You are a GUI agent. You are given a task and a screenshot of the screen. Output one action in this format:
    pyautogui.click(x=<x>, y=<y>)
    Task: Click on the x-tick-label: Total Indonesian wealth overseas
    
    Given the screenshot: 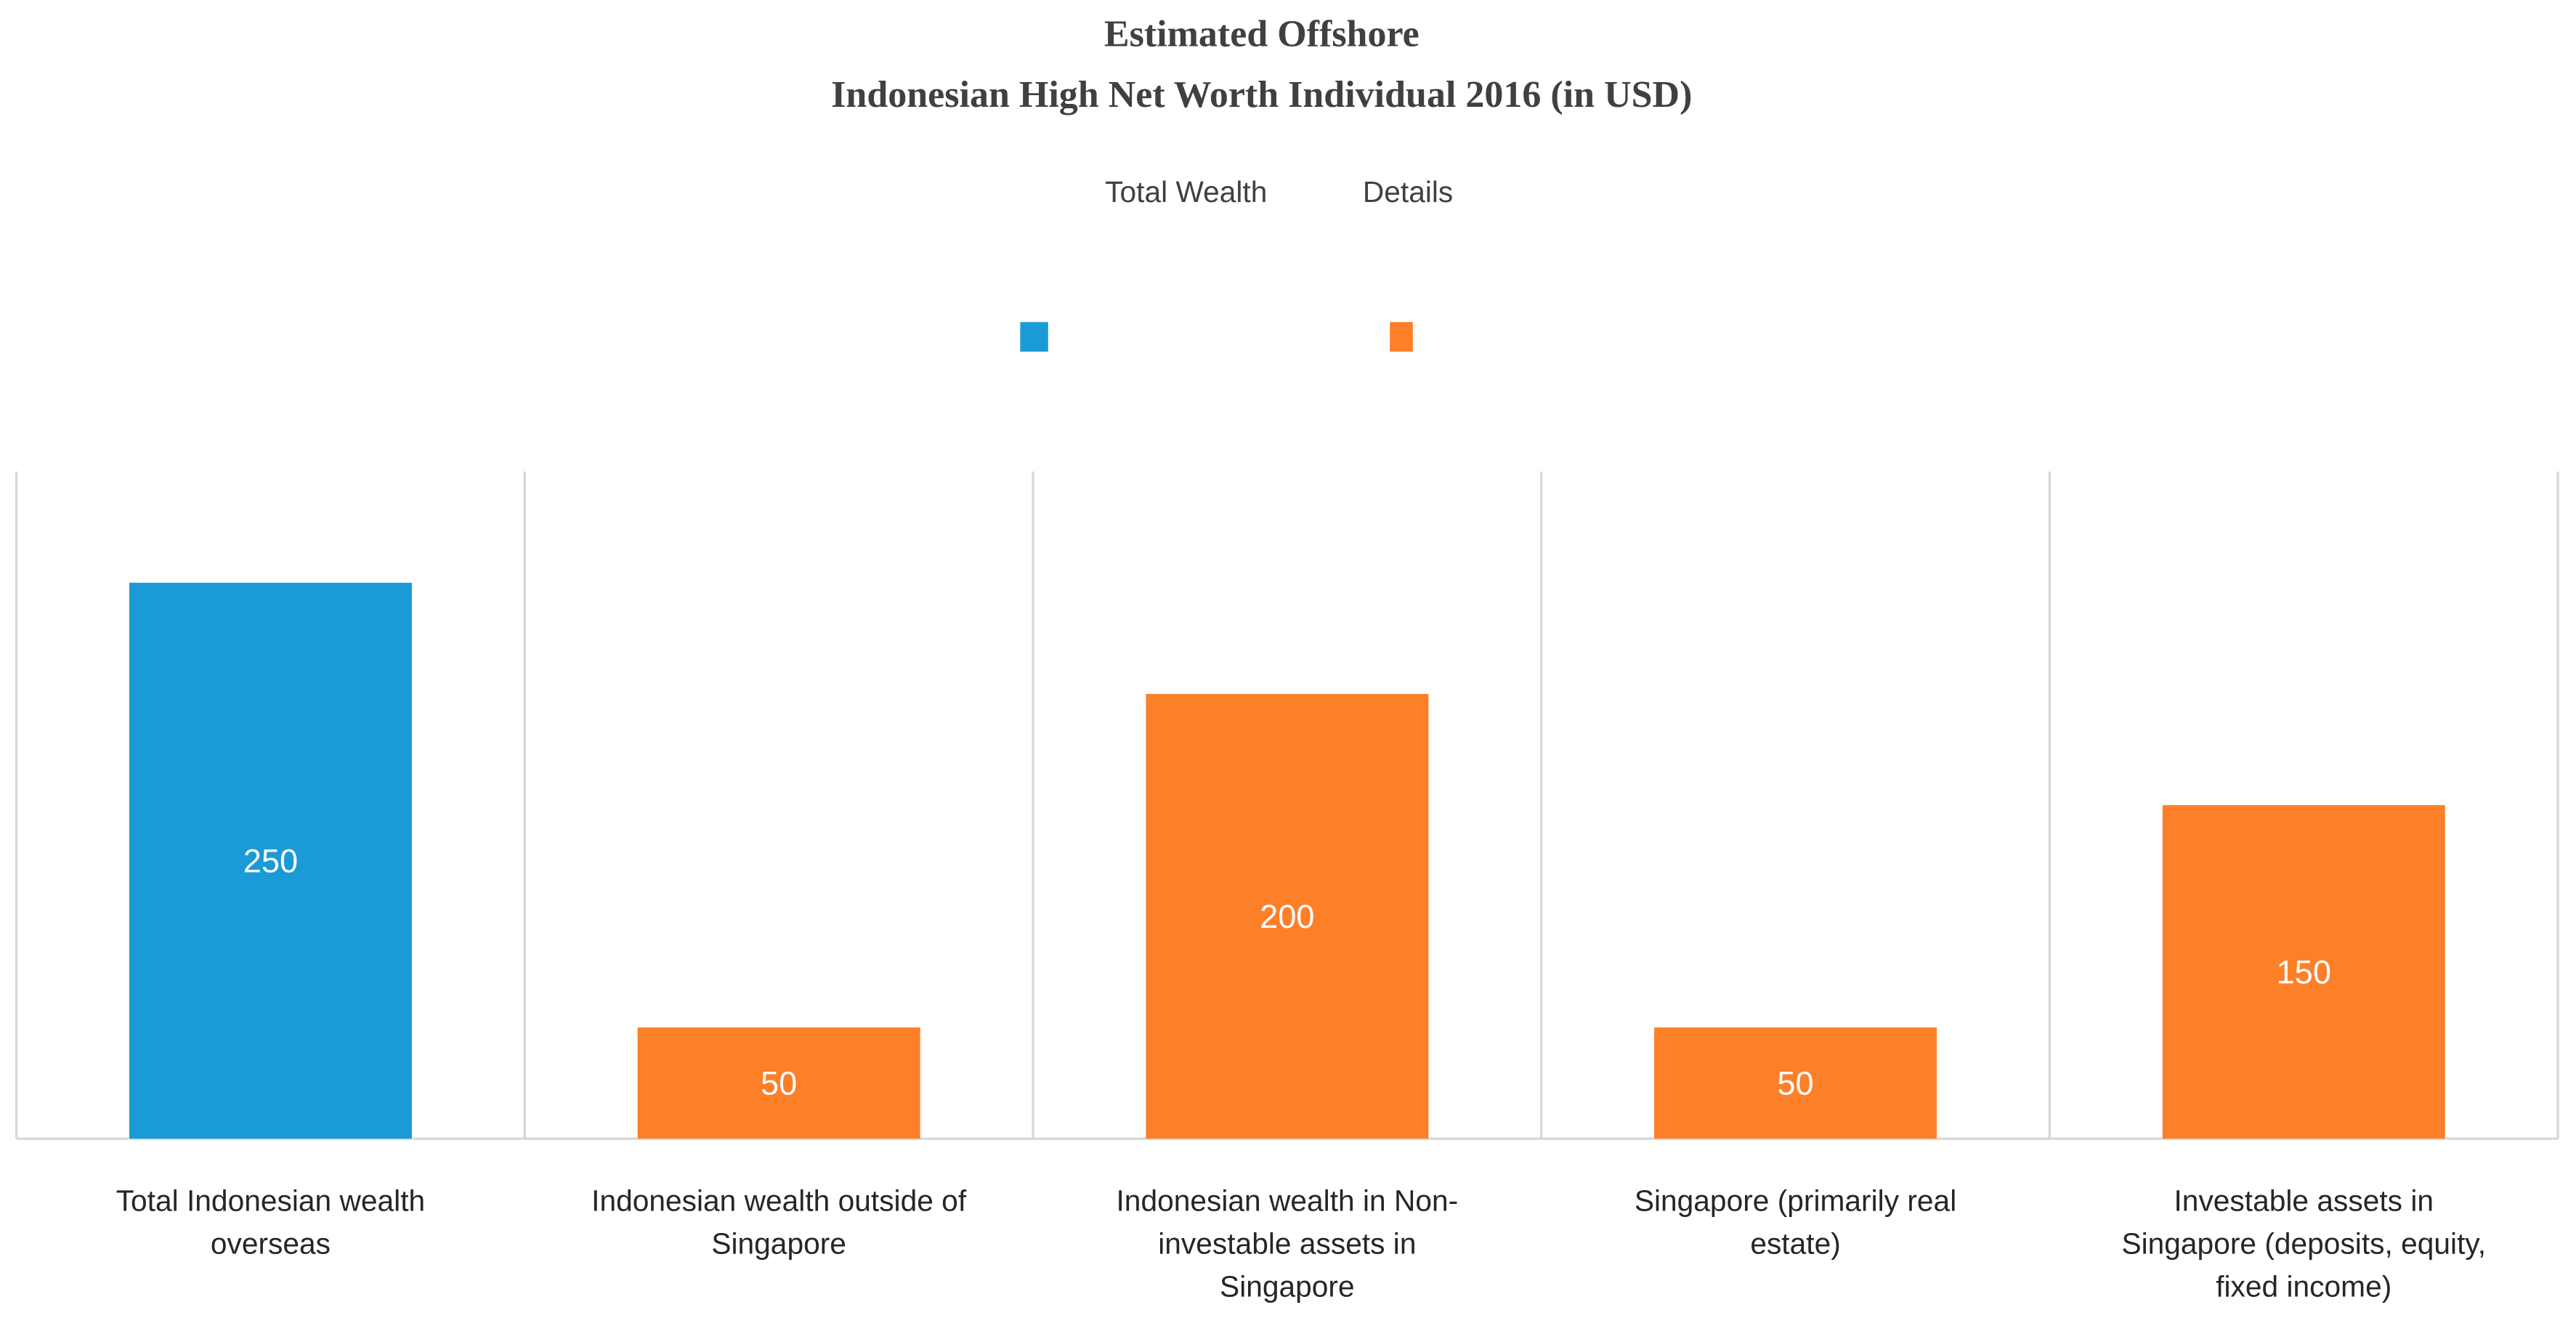 What is the action you would take?
    pyautogui.click(x=271, y=1222)
    